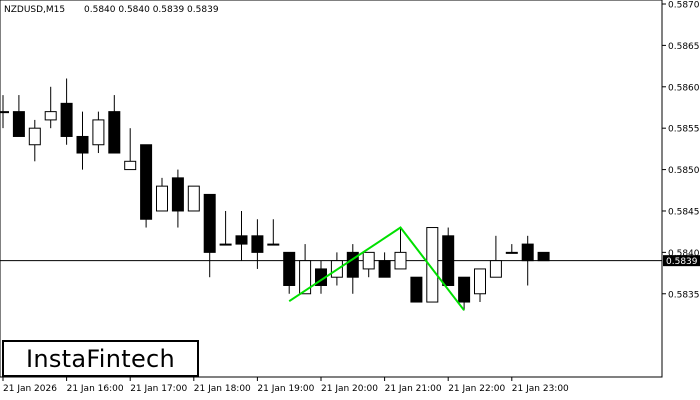 The width and height of the screenshot is (700, 400). Describe the element at coordinates (684, 254) in the screenshot. I see `price-tick-label: 0.5840` at that location.